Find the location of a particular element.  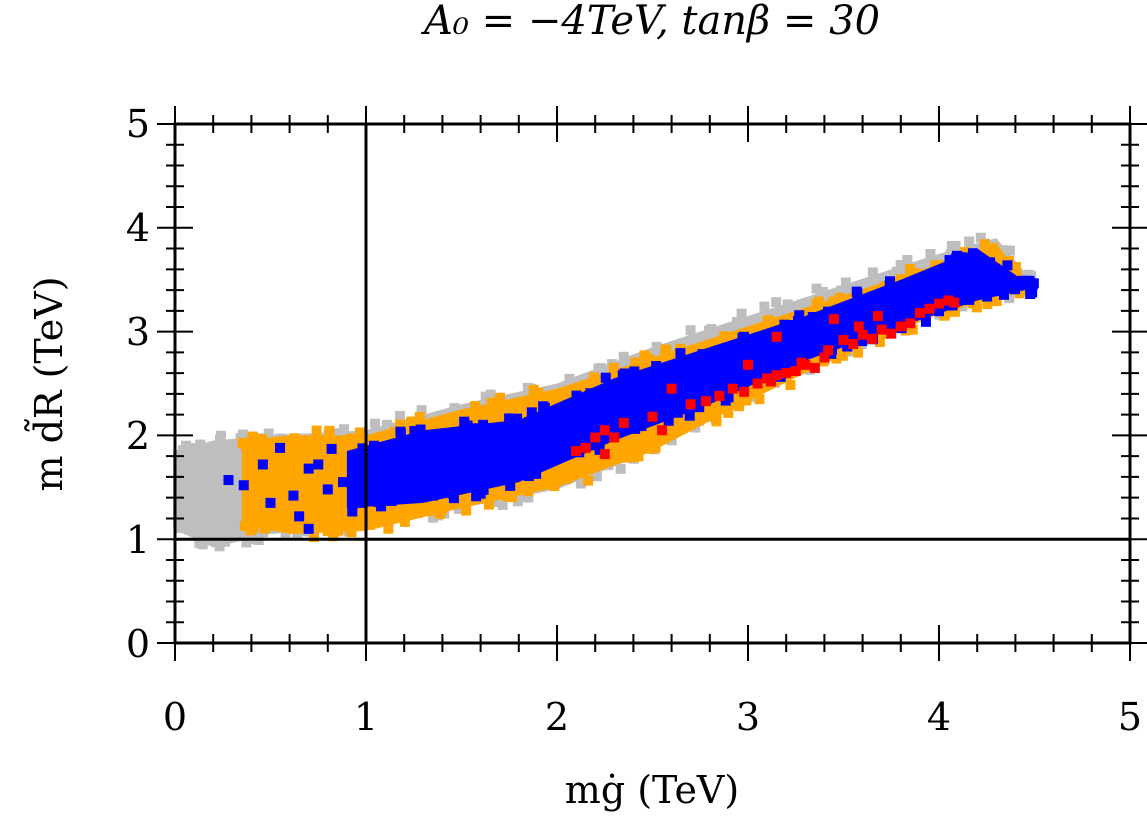

x-tick-label: 1 is located at coordinates (366, 717).